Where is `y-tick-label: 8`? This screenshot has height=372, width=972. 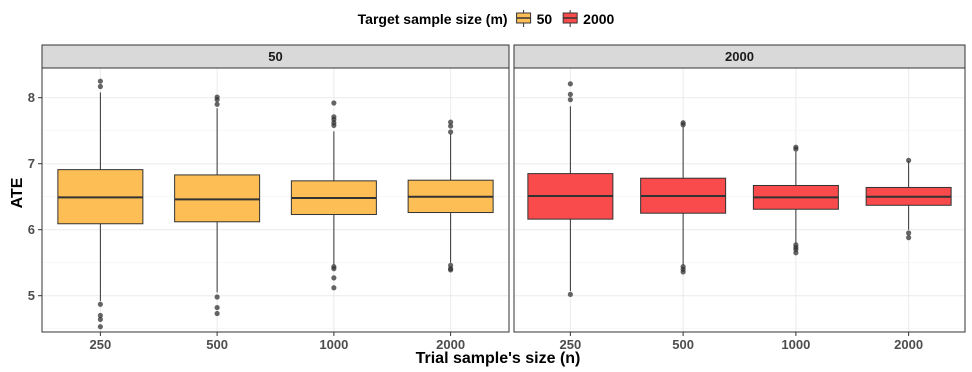
y-tick-label: 8 is located at coordinates (31, 97).